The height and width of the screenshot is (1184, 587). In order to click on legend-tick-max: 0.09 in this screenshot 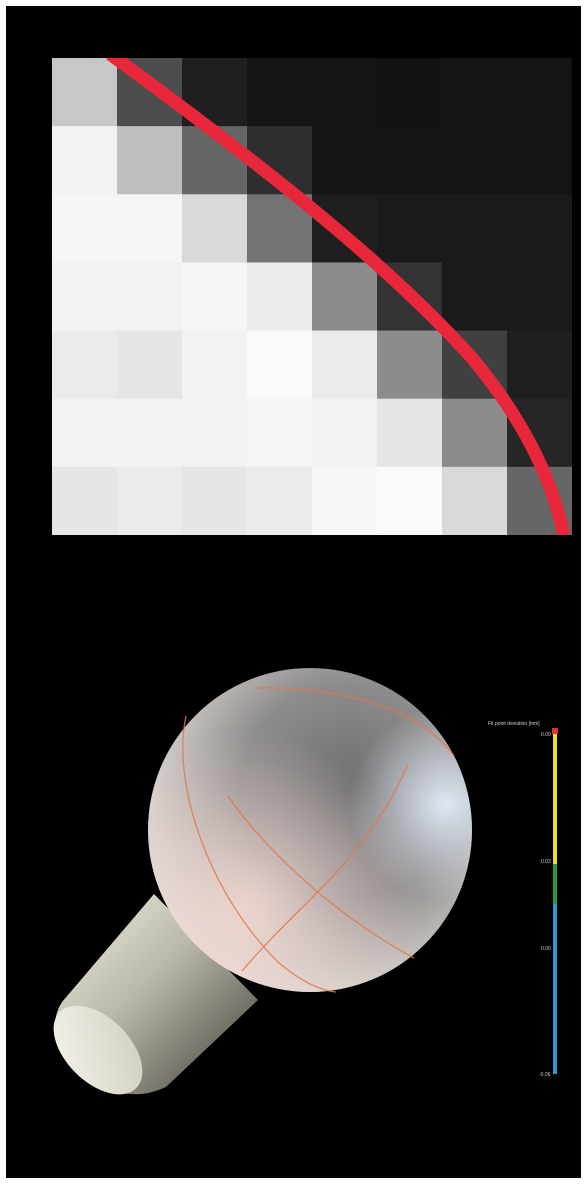, I will do `click(546, 735)`.